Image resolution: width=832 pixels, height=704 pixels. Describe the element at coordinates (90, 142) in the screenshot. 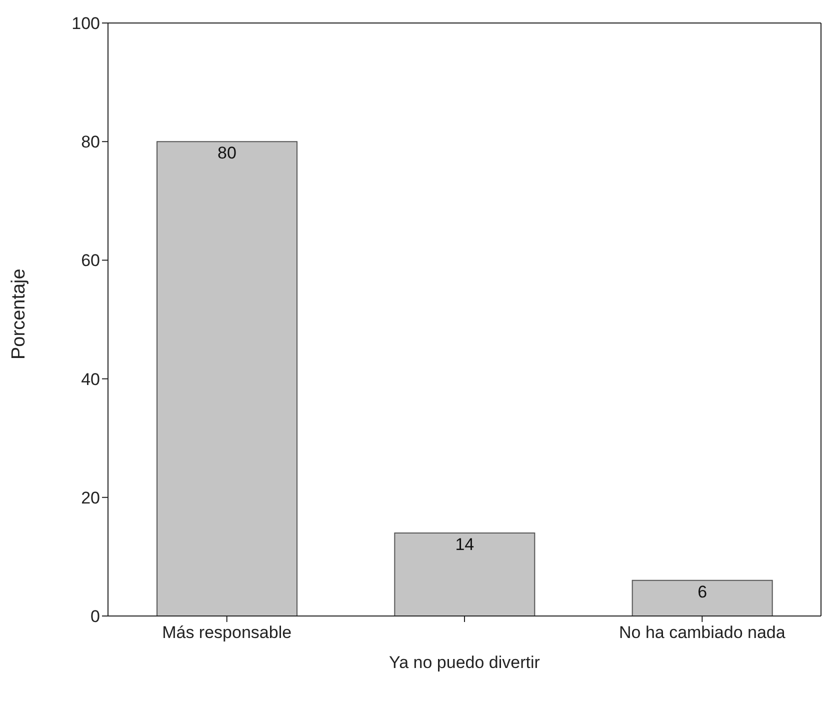

I see `y-tick-label: 80` at that location.